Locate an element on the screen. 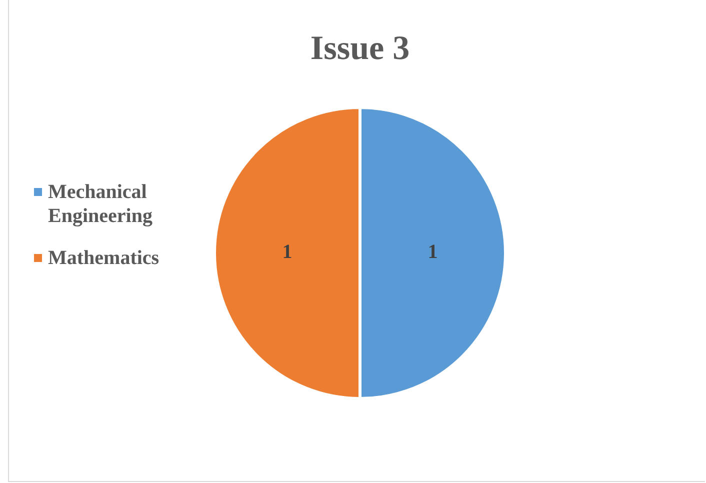 The height and width of the screenshot is (483, 706). legend-label: Mechanical Engineering is located at coordinates (101, 204).